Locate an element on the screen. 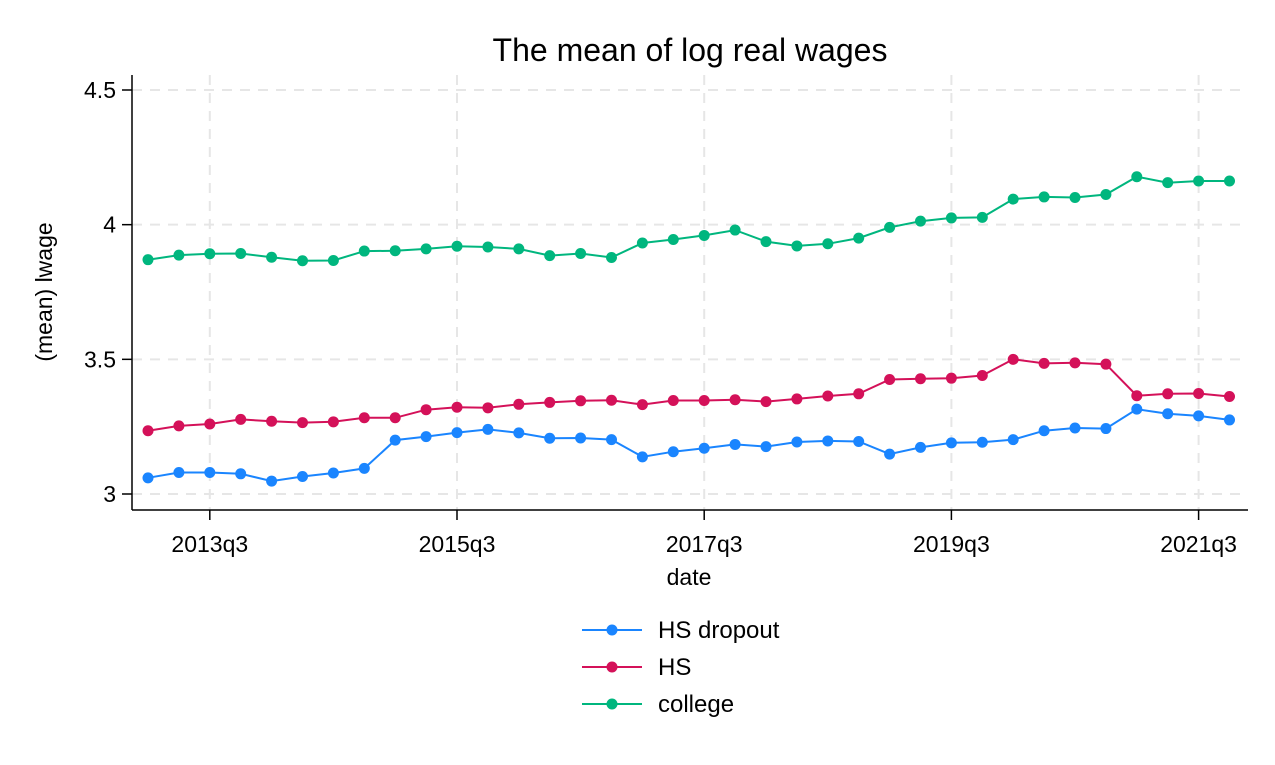 The image size is (1275, 765). y-tick-label: 3.5 is located at coordinates (100, 359).